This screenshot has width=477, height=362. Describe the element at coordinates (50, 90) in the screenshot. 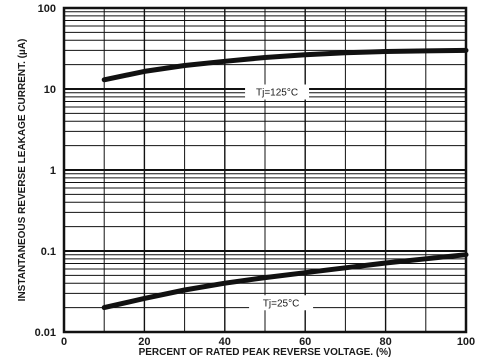

I see `y-tick-label: 10` at that location.